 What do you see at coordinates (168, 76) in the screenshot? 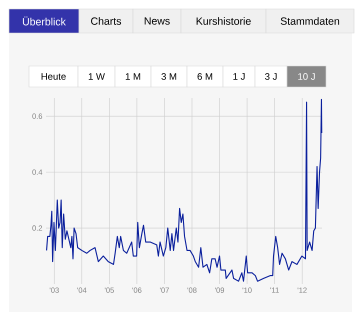
I see `text: 3 M` at bounding box center [168, 76].